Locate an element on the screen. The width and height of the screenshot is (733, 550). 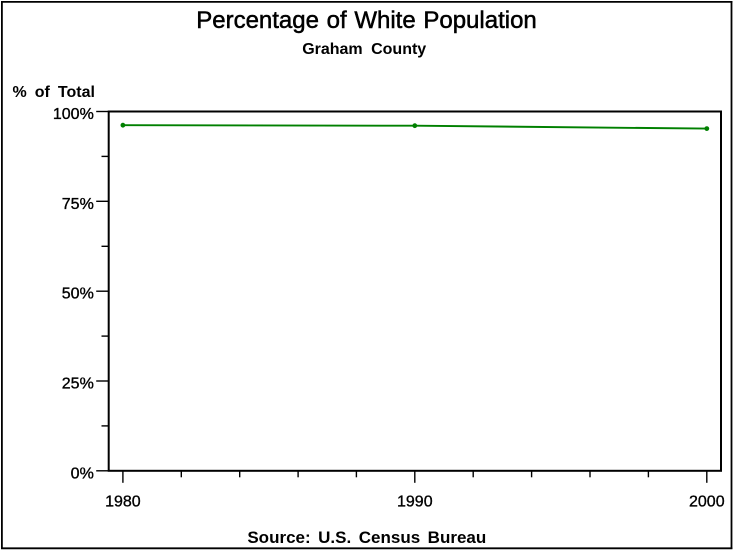
svg-text: 2000 is located at coordinates (707, 502).